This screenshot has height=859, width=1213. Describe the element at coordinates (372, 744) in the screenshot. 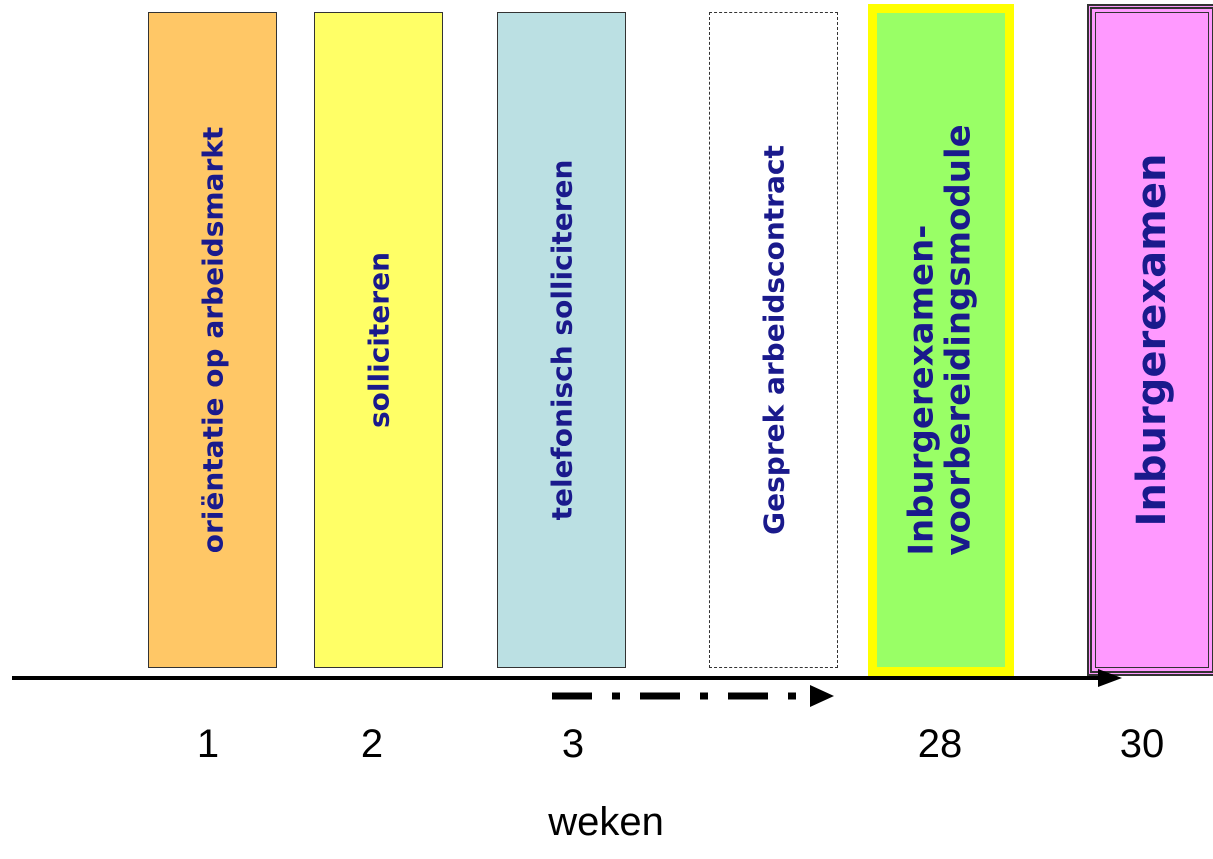

I see `tick-label-week-2: 2` at that location.